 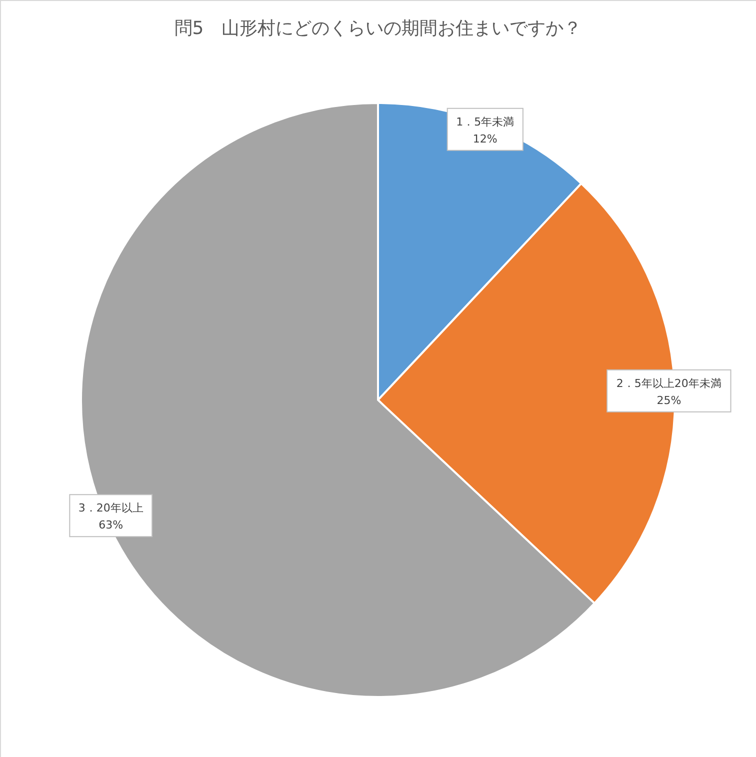 What do you see at coordinates (669, 383) in the screenshot?
I see `slice-label: 2．5年以上20年未満` at bounding box center [669, 383].